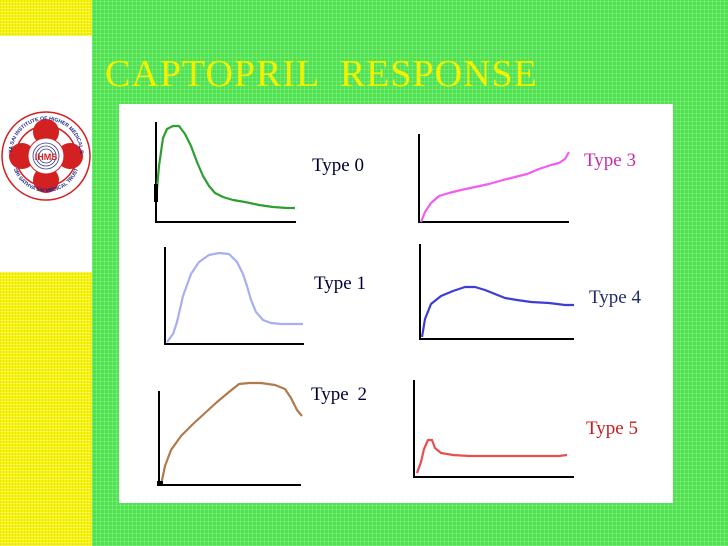 This screenshot has height=546, width=728. I want to click on origin-marks, so click(158, 335).